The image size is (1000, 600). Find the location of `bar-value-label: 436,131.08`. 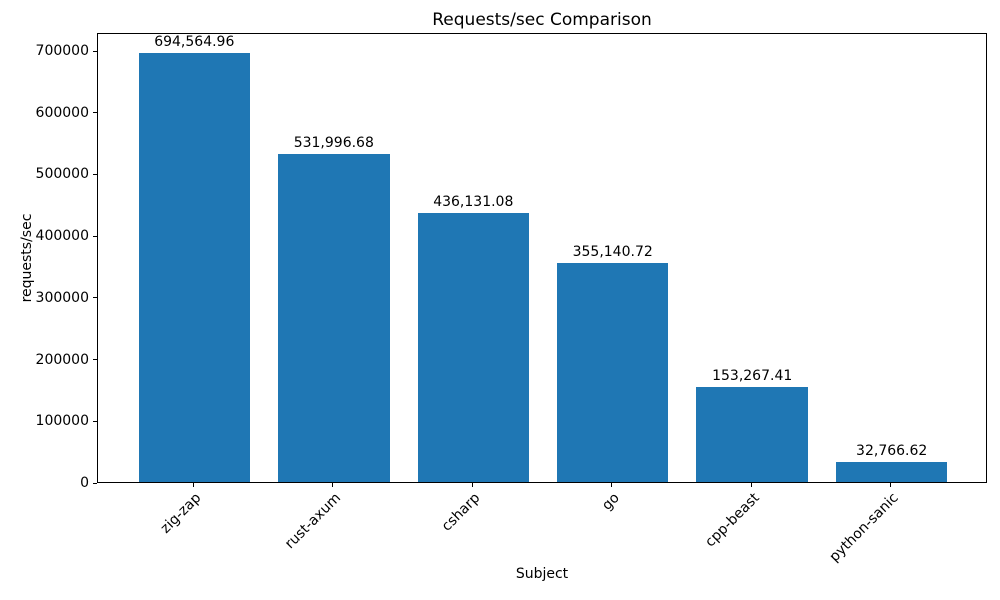

bar-value-label: 436,131.08 is located at coordinates (473, 201).